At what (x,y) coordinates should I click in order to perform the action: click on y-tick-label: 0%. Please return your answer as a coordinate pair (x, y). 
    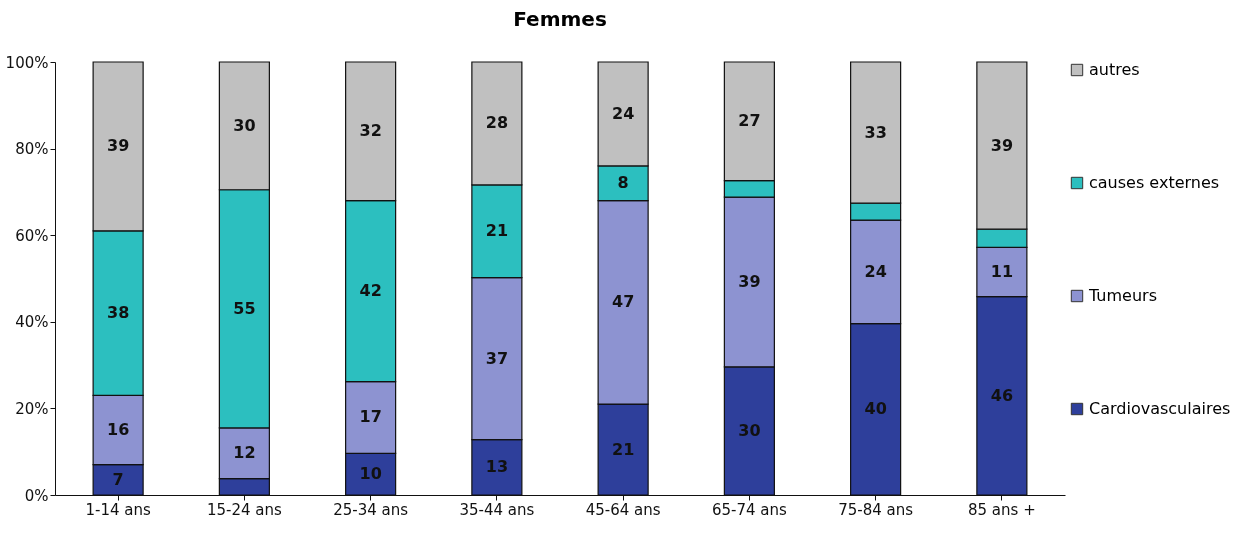
    Looking at the image, I should click on (36, 495).